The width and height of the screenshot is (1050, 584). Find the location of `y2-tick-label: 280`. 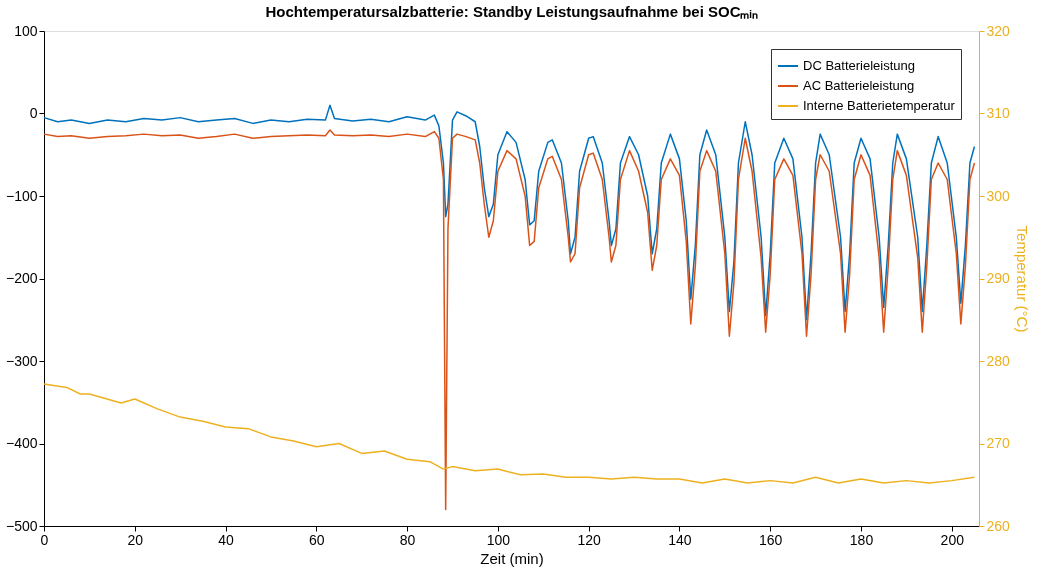

y2-tick-label: 280 is located at coordinates (998, 360).